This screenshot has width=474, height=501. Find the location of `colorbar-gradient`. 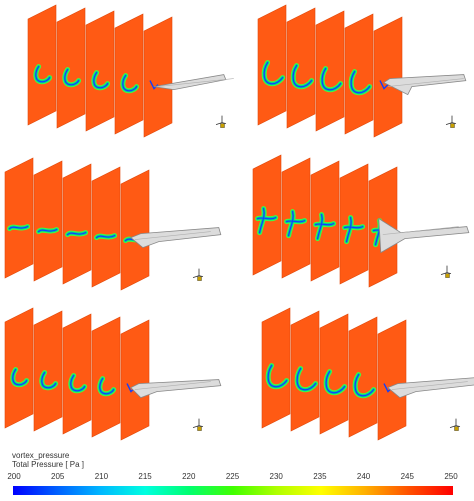

colorbar-gradient is located at coordinates (233, 490).